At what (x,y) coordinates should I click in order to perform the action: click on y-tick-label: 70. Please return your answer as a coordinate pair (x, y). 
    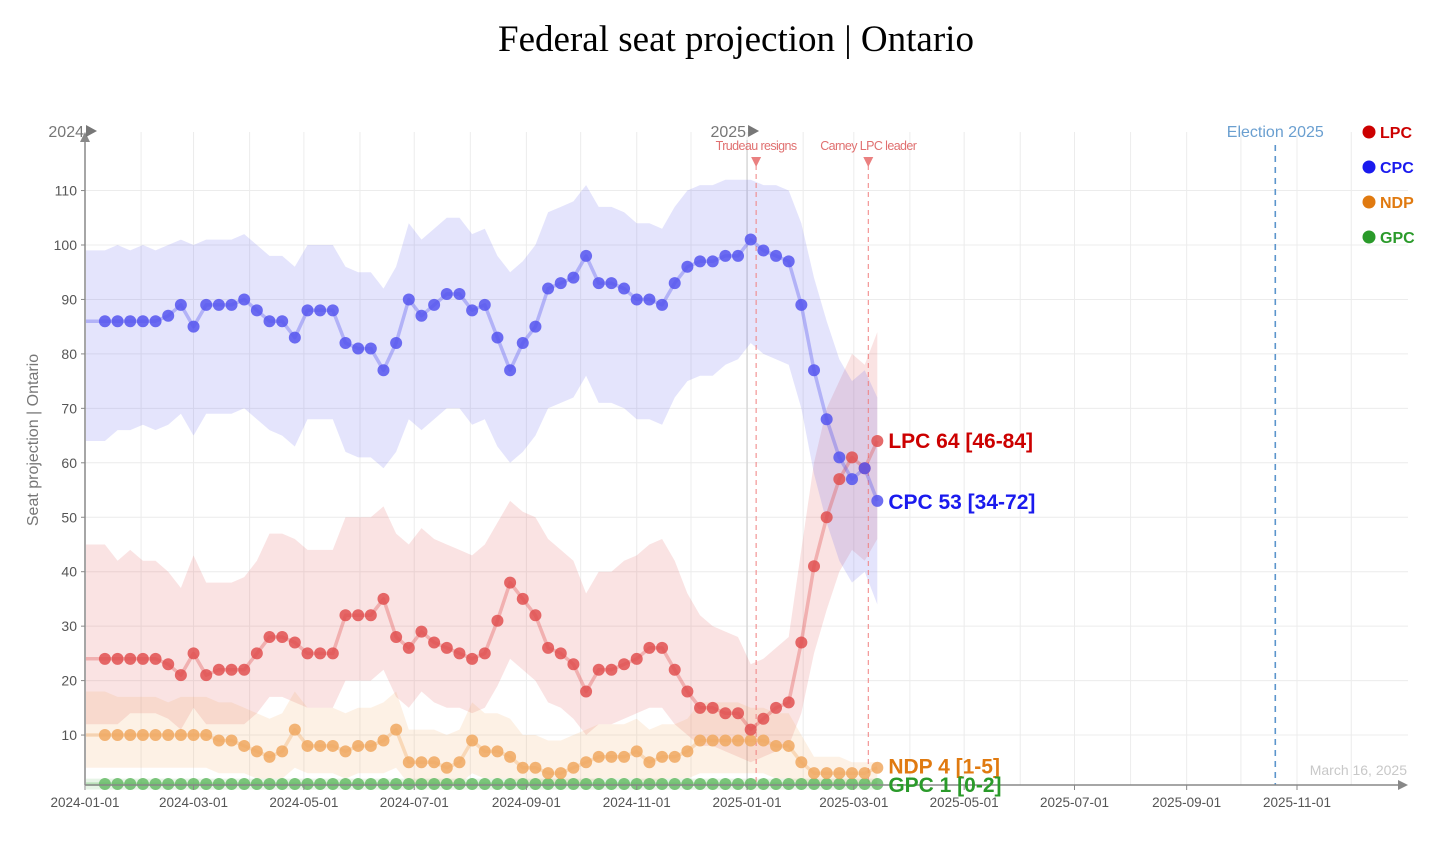
    Looking at the image, I should click on (69, 408).